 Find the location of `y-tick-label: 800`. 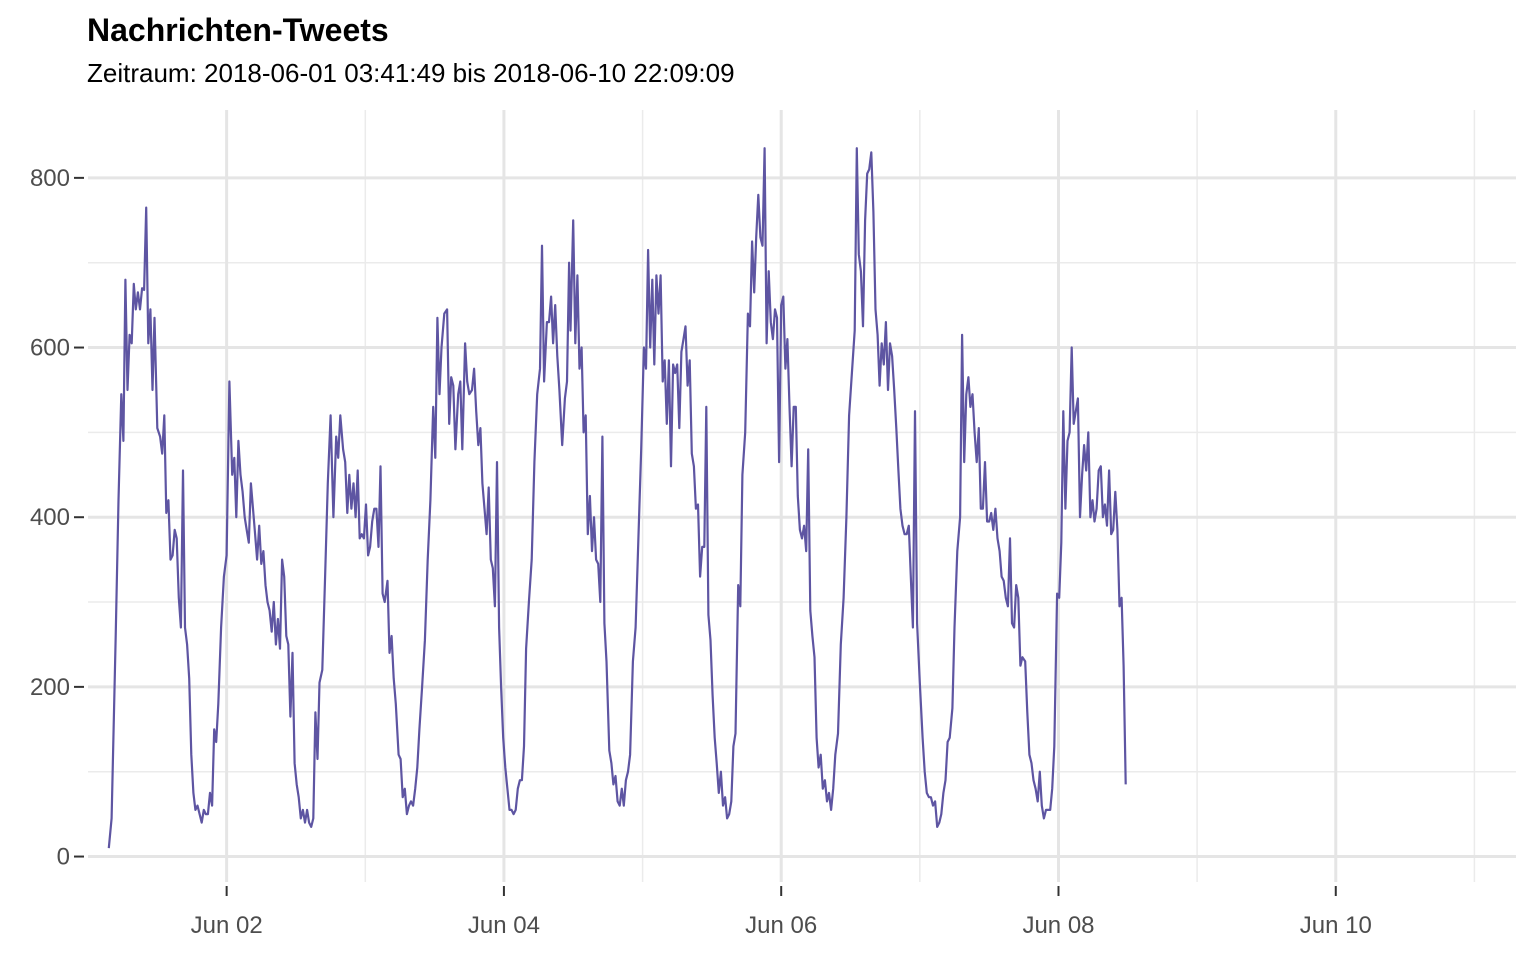

y-tick-label: 800 is located at coordinates (50, 178).